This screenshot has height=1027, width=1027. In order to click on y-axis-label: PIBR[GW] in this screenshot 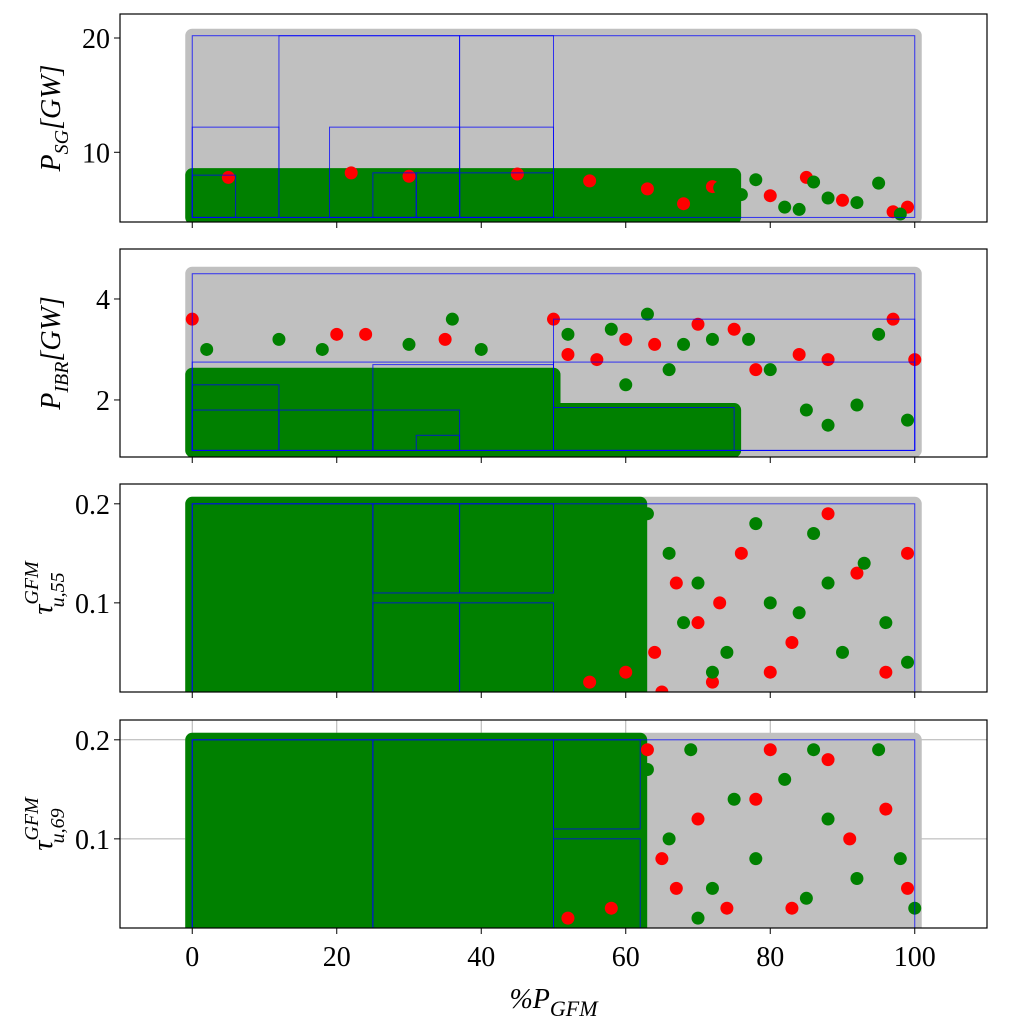, I will do `click(54, 353)`.